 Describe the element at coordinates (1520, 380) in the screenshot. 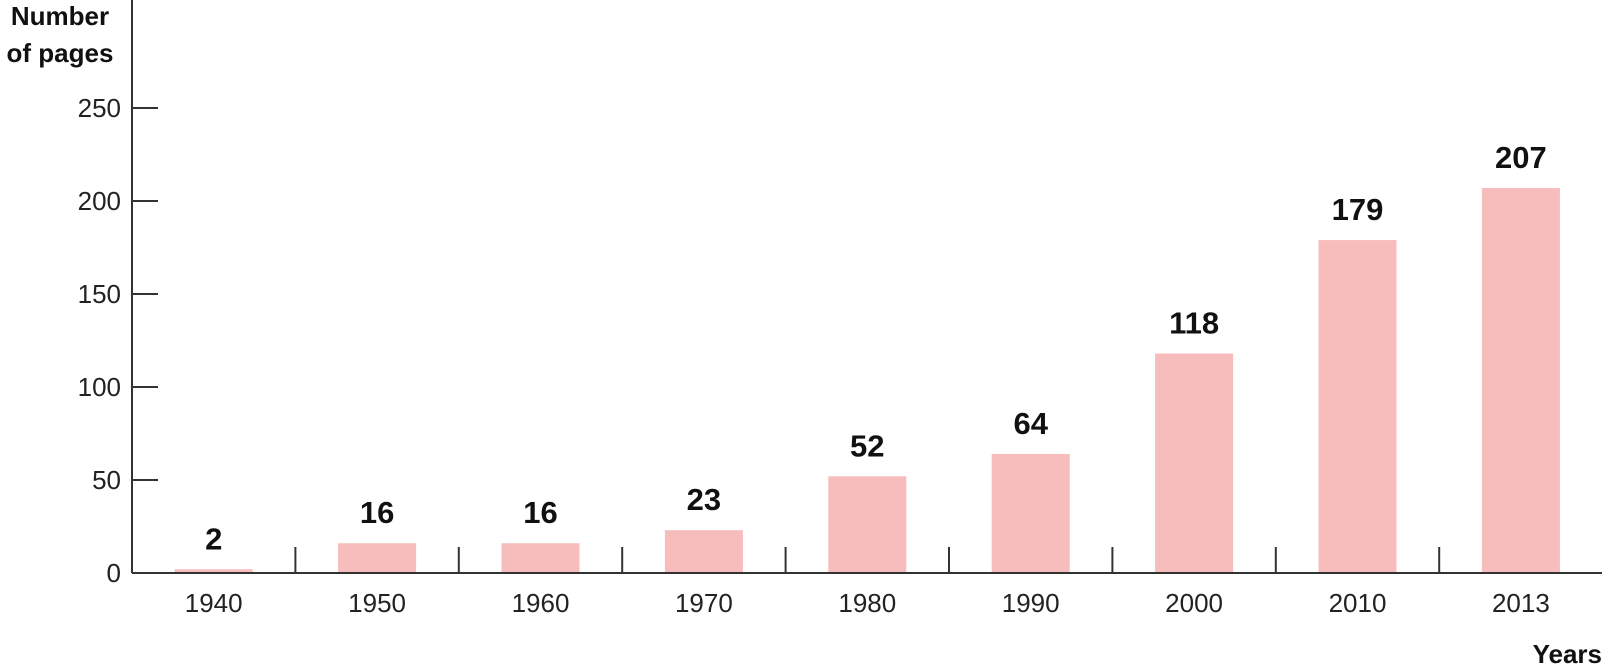

I see `bar-2013` at that location.